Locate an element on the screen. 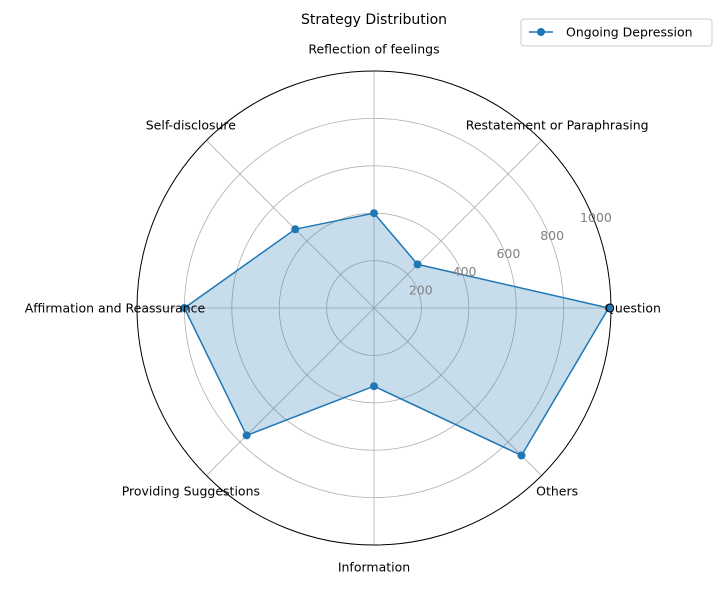  legend-box is located at coordinates (616, 32).